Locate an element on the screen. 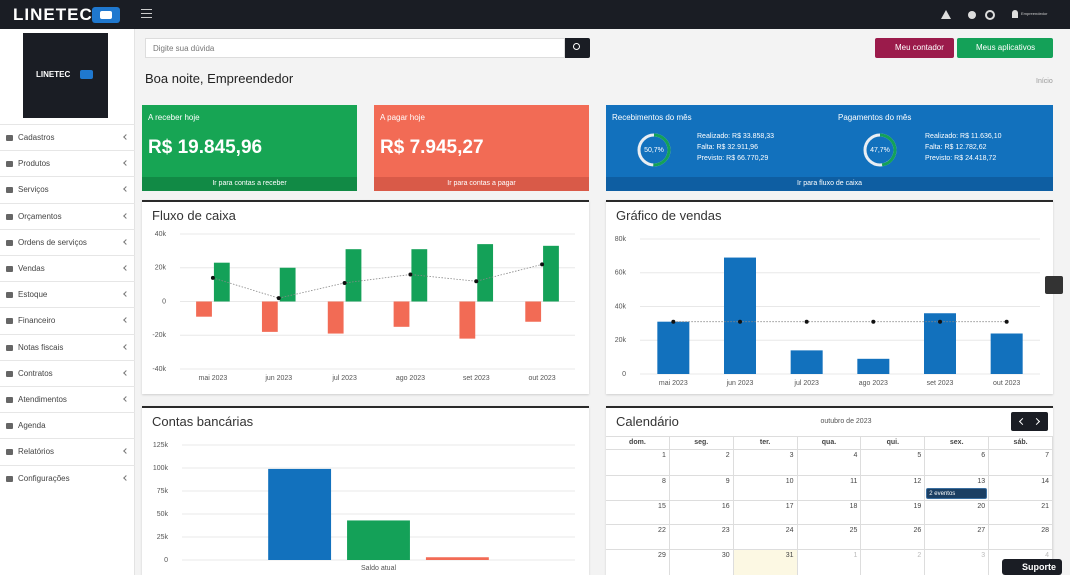  menu-item: Cadastros is located at coordinates (67, 137).